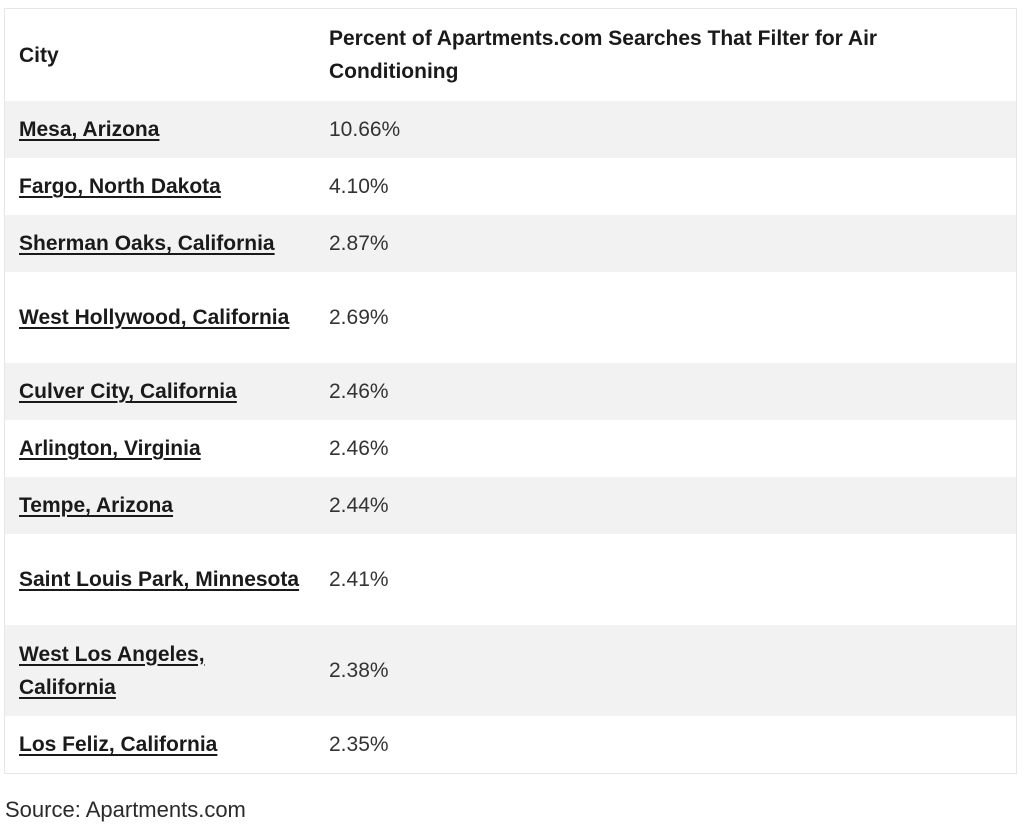  I want to click on city-cell: Saint Louis Park, Minnesota, so click(160, 579).